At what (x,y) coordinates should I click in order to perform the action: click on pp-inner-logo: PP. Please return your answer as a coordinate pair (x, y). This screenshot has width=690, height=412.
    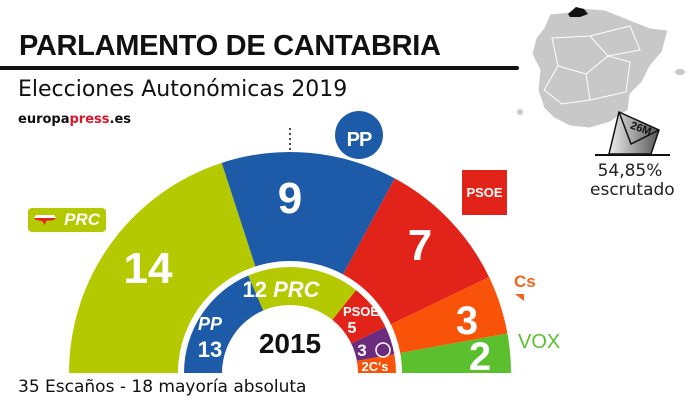
    Looking at the image, I should click on (210, 324).